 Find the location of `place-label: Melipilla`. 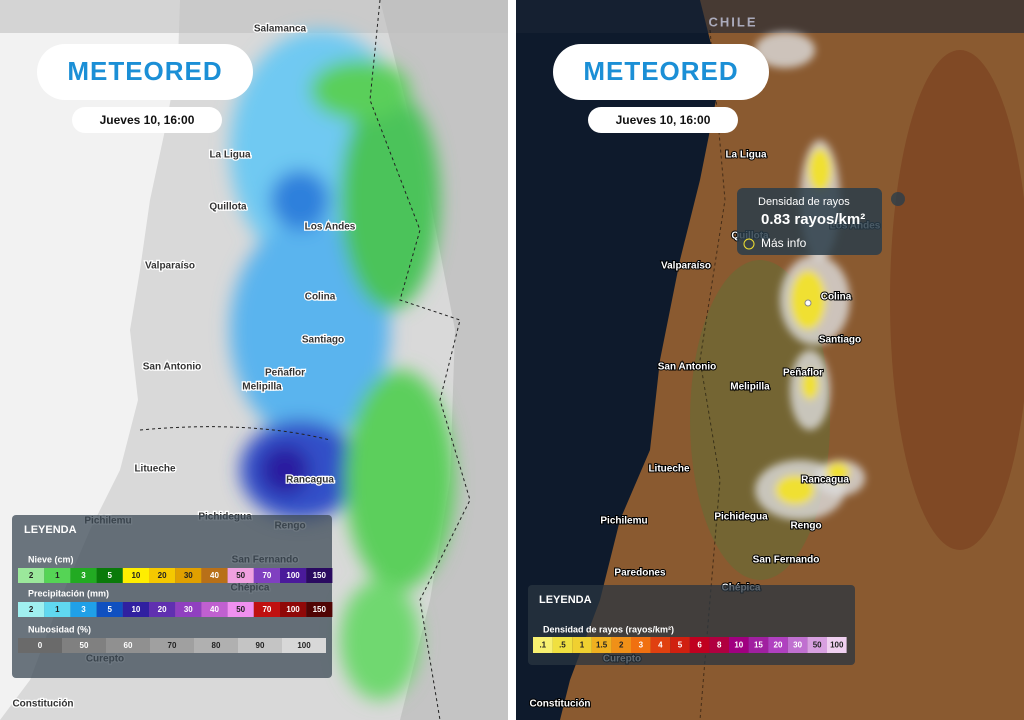

place-label: Melipilla is located at coordinates (750, 387).